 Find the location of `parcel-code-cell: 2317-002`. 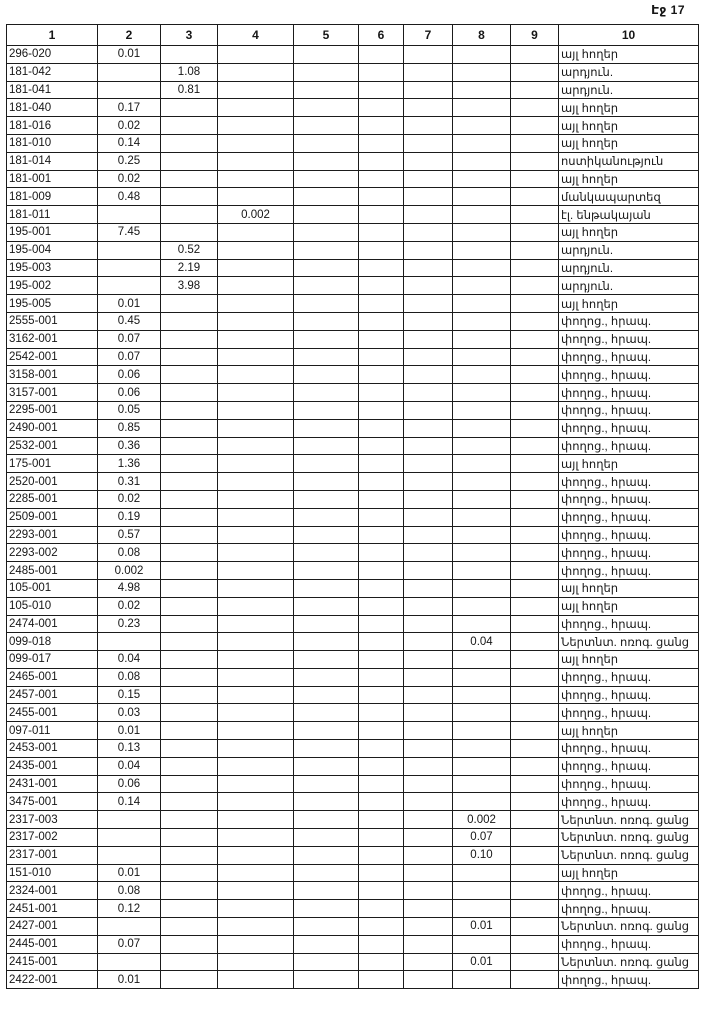

parcel-code-cell: 2317-002 is located at coordinates (52, 837).